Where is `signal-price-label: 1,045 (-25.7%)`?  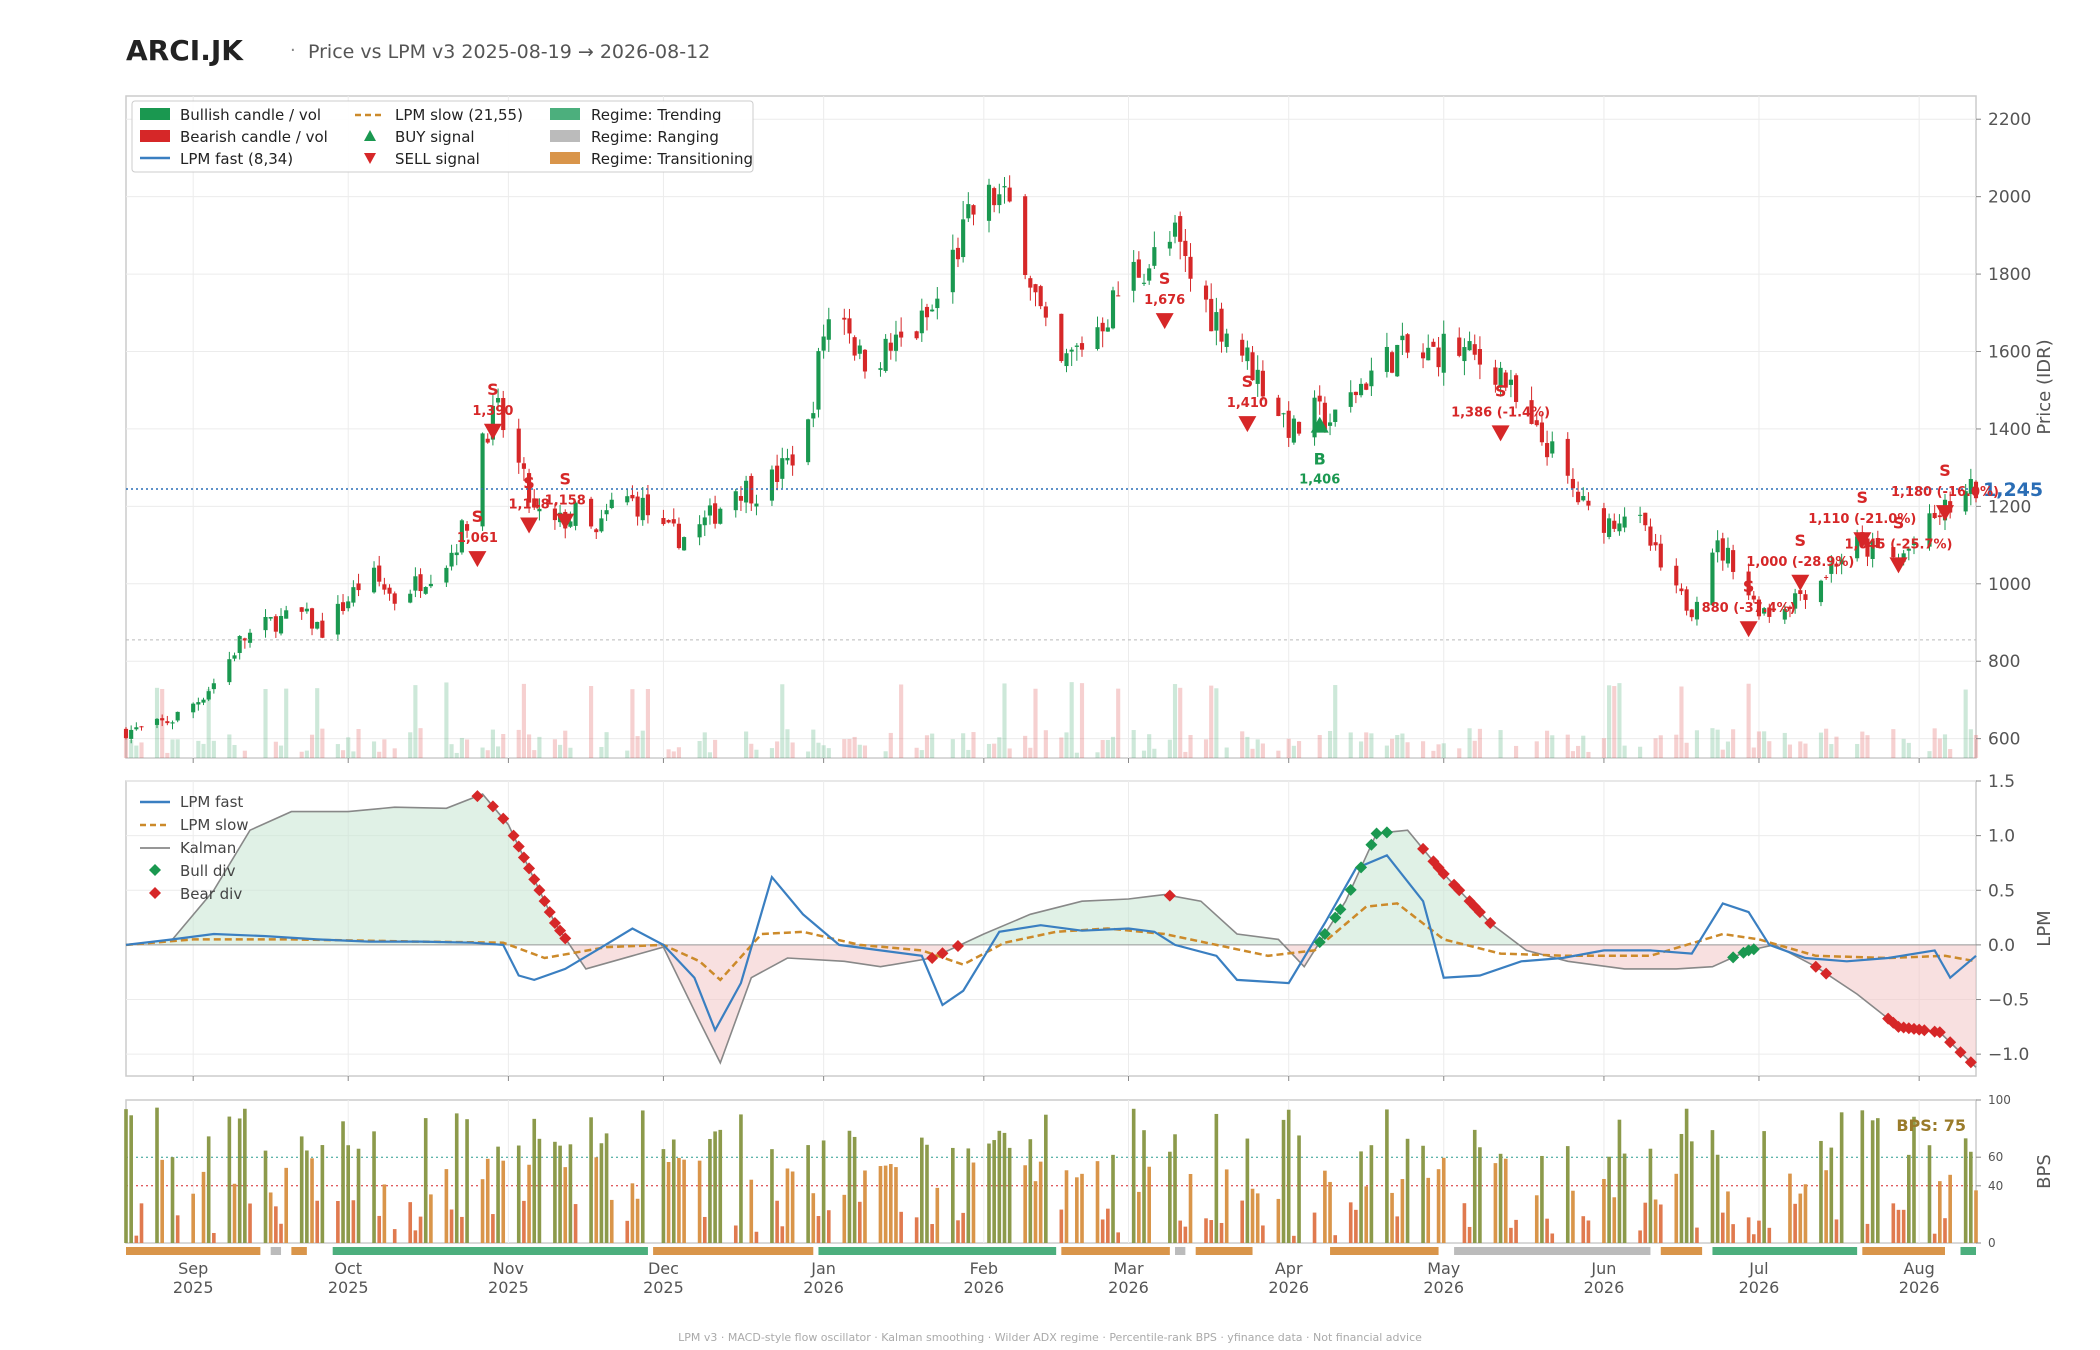 signal-price-label: 1,045 (-25.7%) is located at coordinates (1898, 544).